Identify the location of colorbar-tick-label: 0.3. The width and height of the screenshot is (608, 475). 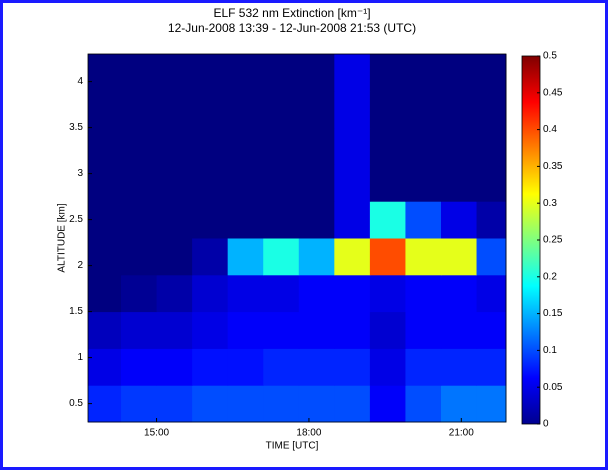
(550, 203).